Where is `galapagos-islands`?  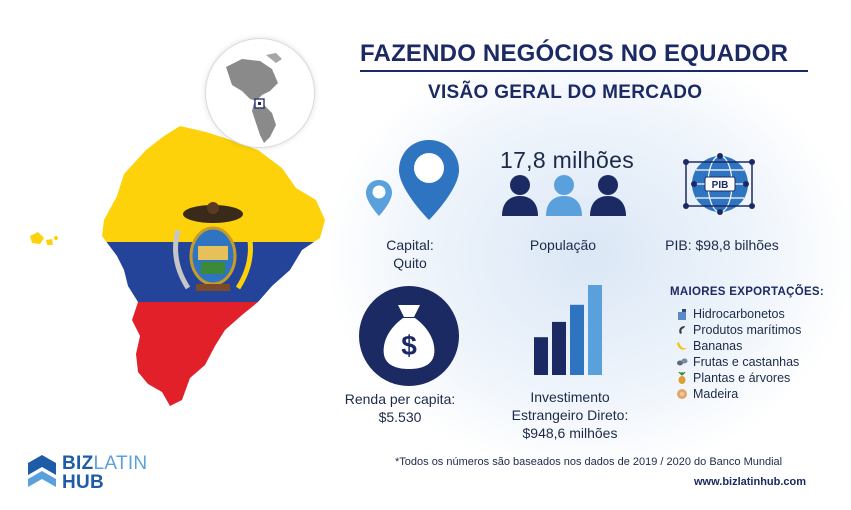 galapagos-islands is located at coordinates (44, 238).